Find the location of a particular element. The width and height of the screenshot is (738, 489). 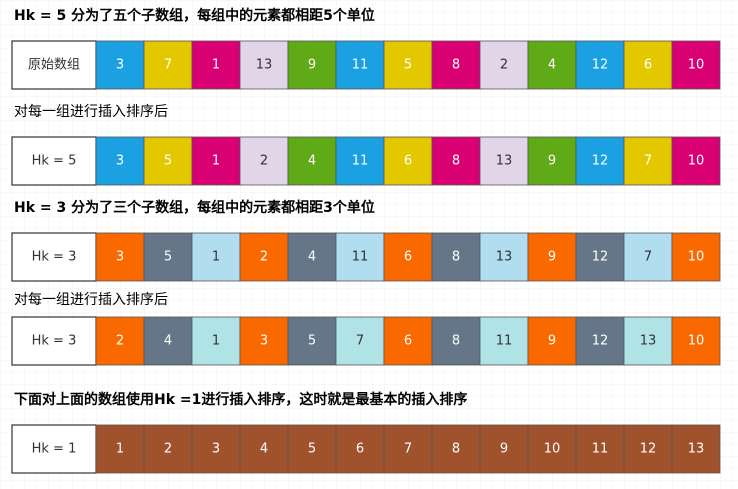

caption: Hk = 5 分为了五个子数组，每组中的元素都相距5个单位 is located at coordinates (194, 15).